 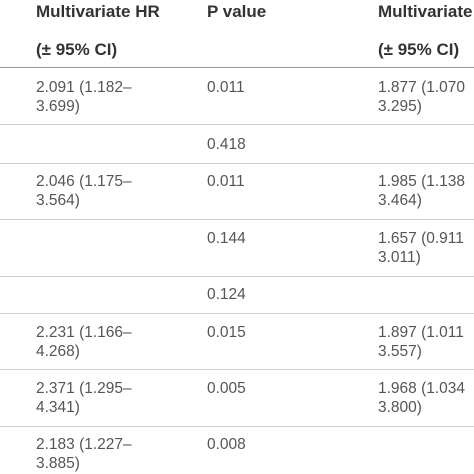 I want to click on row-6-mhr-line2: 3.800), so click(x=400, y=407).